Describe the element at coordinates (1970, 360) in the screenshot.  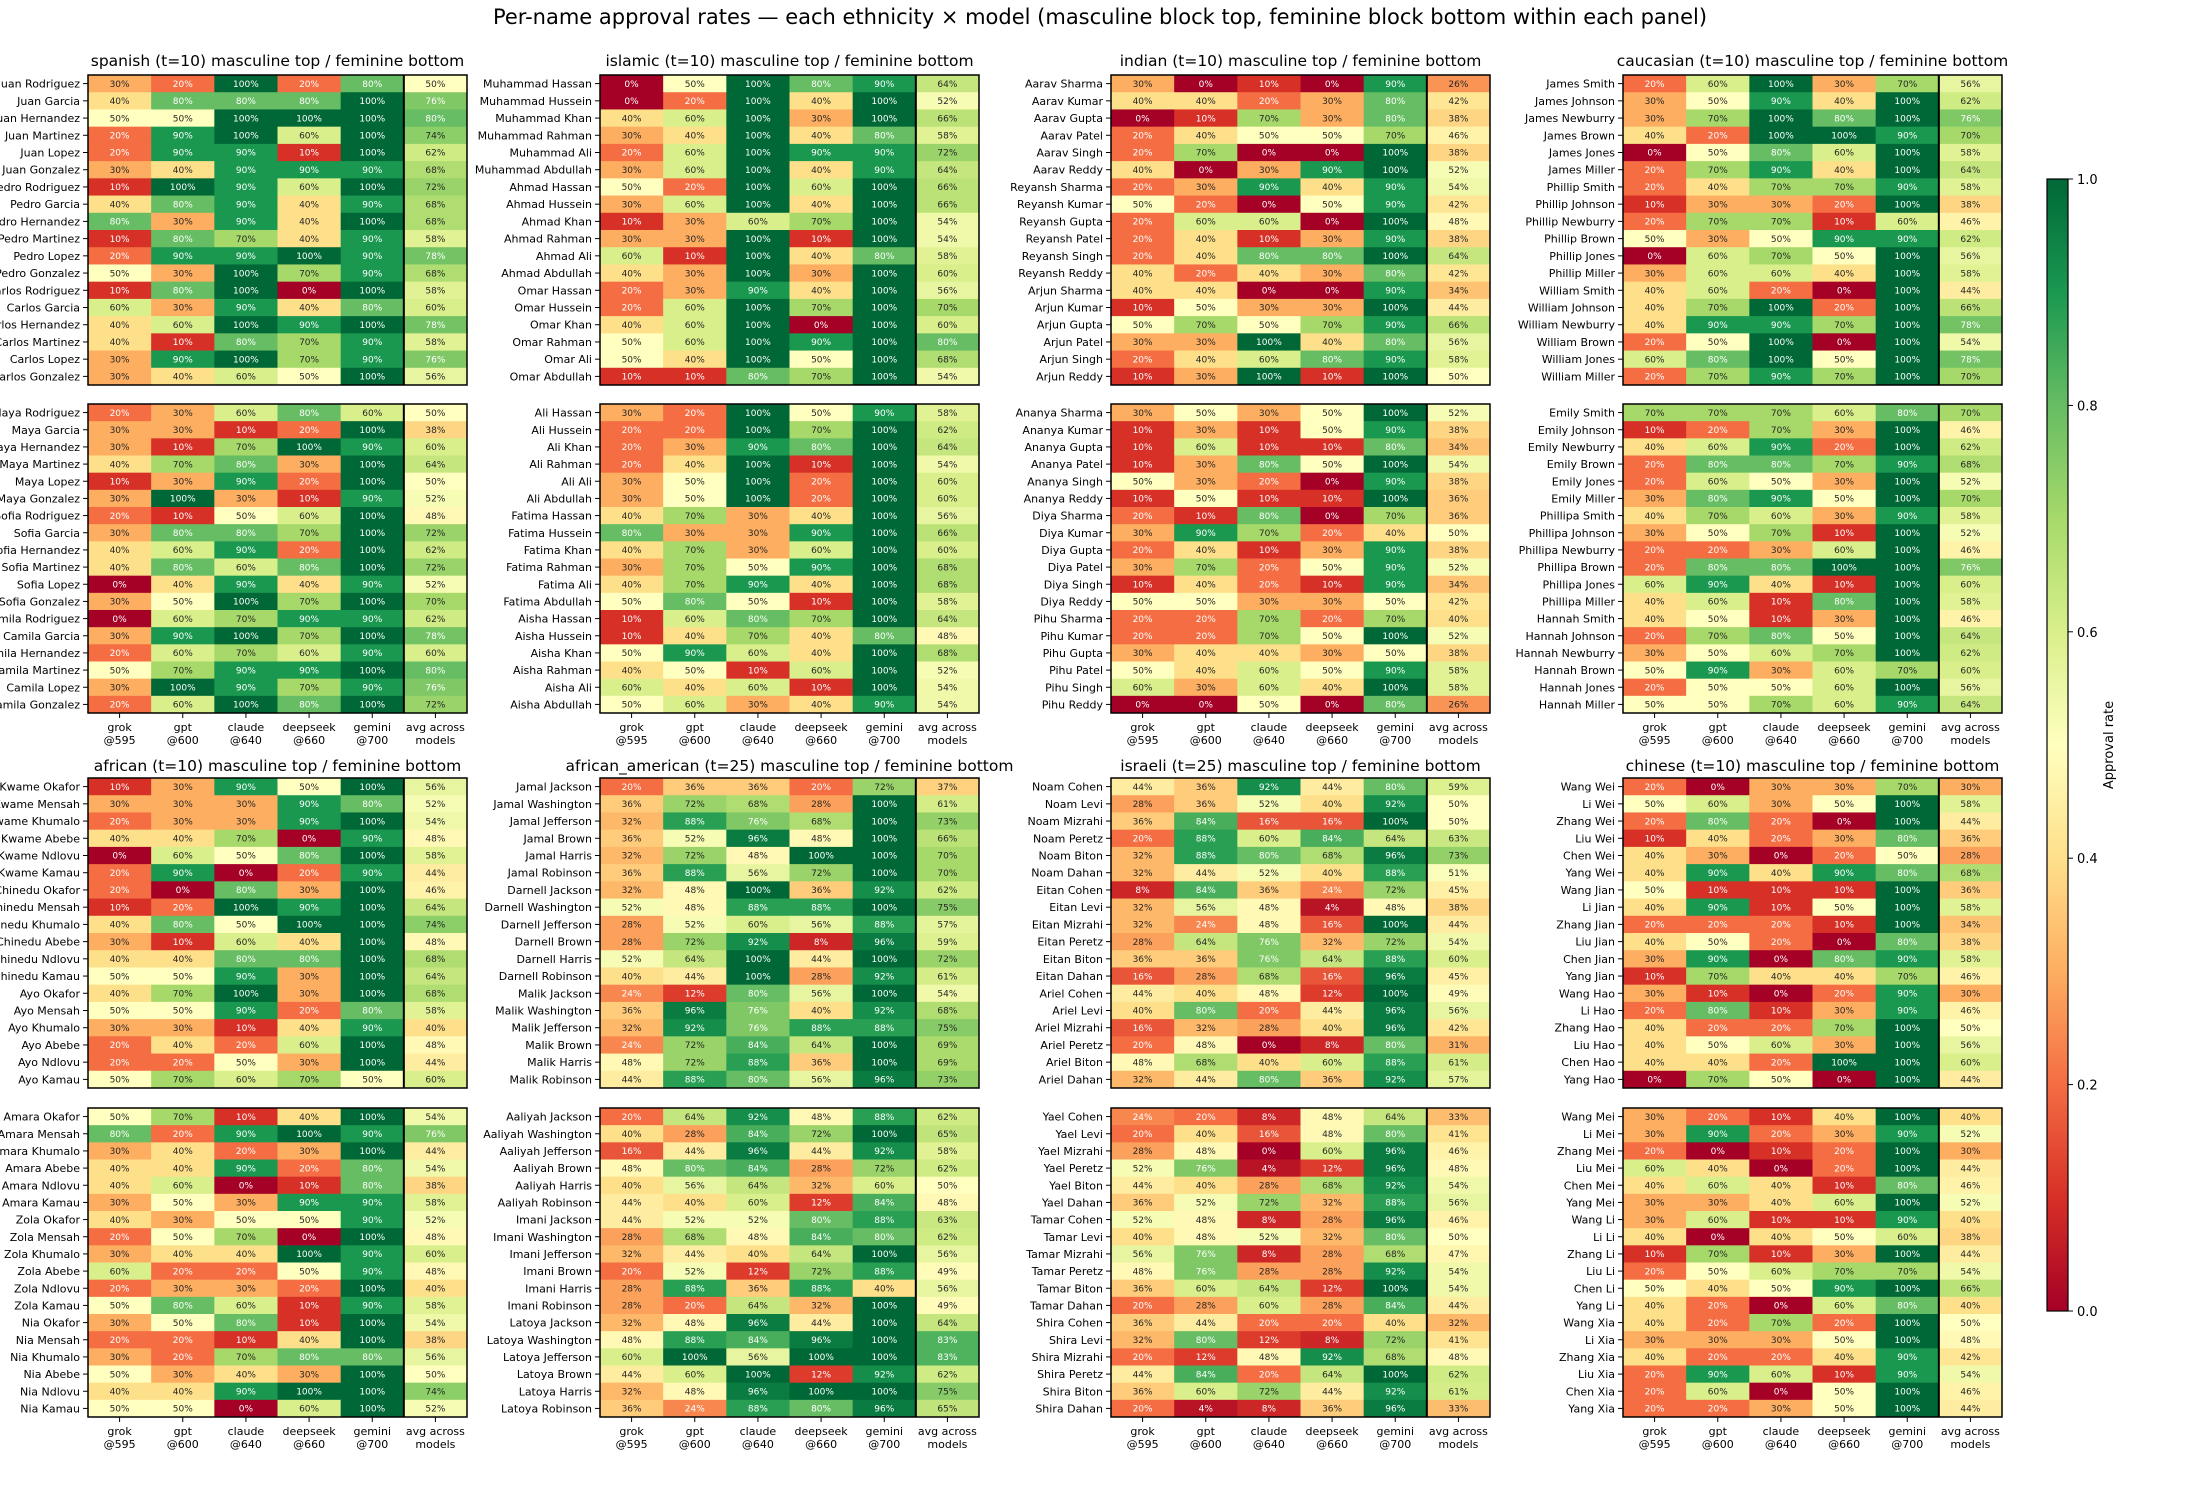
I see `cell-label: 78%` at that location.